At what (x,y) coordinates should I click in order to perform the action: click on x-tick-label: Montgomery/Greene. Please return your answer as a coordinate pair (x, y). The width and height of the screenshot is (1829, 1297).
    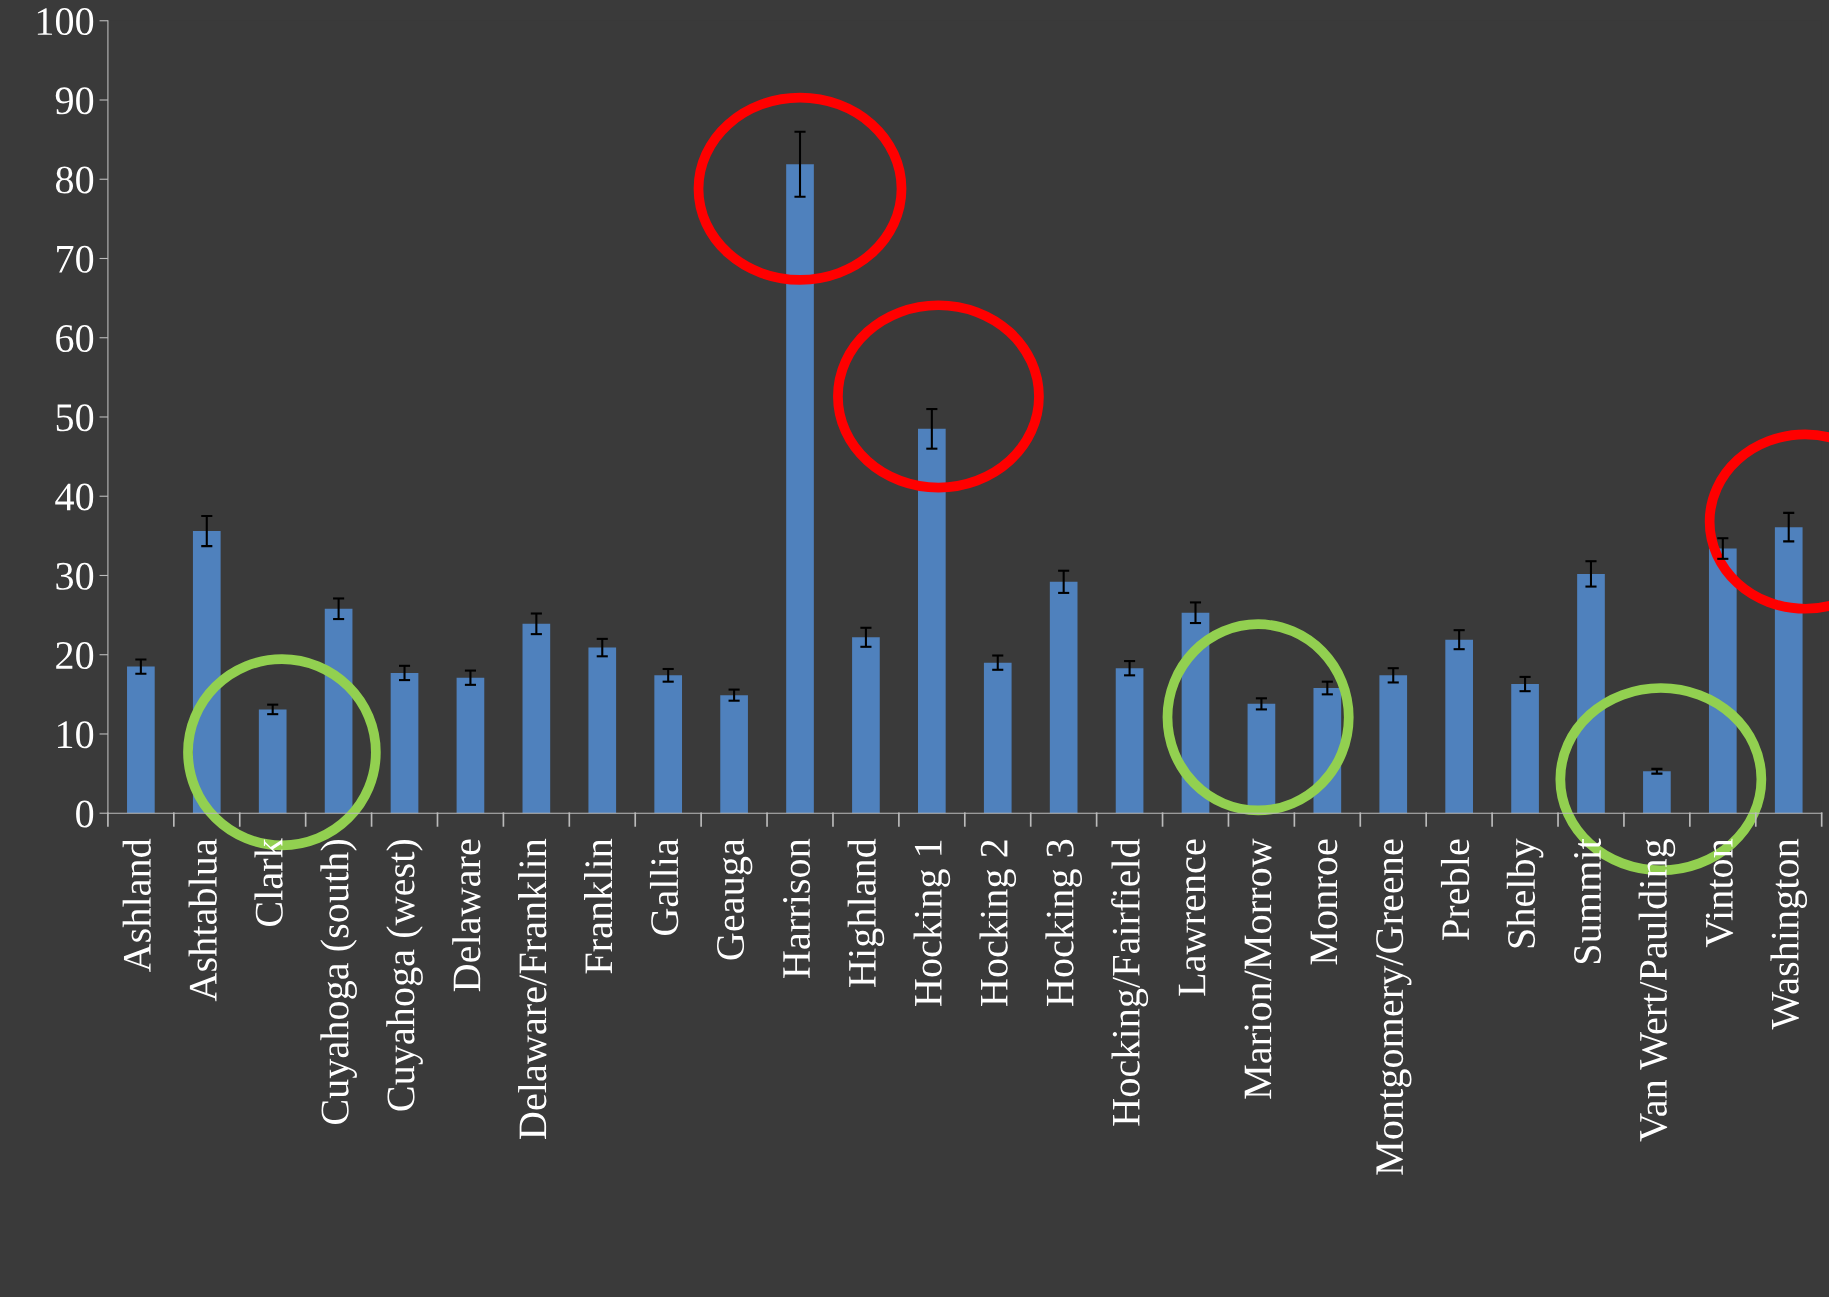
    Looking at the image, I should click on (1394, 1007).